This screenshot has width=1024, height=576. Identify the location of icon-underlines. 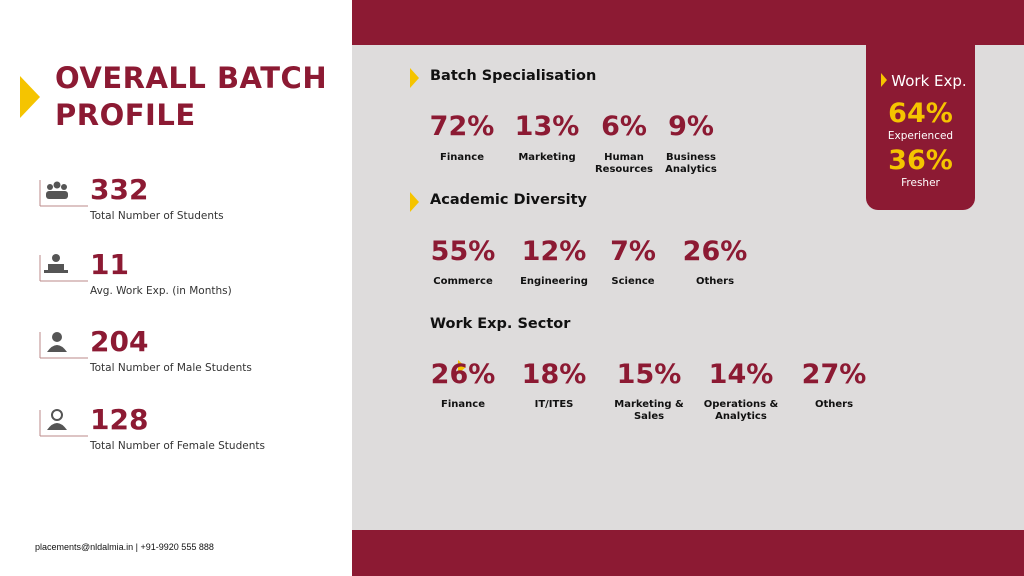
(63, 308).